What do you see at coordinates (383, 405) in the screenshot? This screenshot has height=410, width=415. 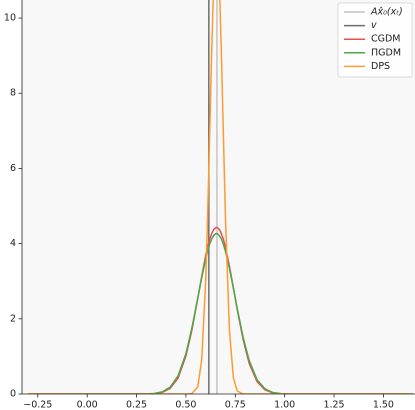 I see `x-tick-label: 1.50` at bounding box center [383, 405].